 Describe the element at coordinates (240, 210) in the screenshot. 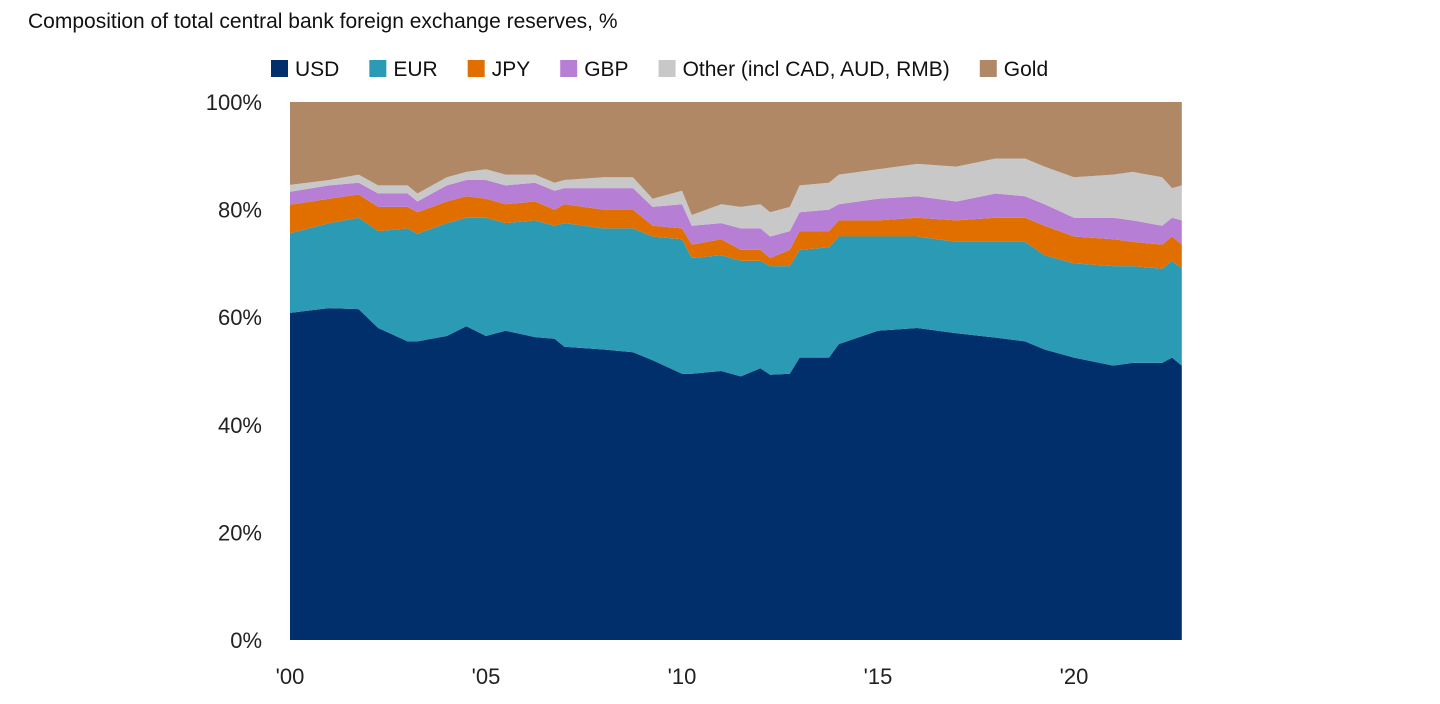

I see `y-tick-label: 80%` at that location.